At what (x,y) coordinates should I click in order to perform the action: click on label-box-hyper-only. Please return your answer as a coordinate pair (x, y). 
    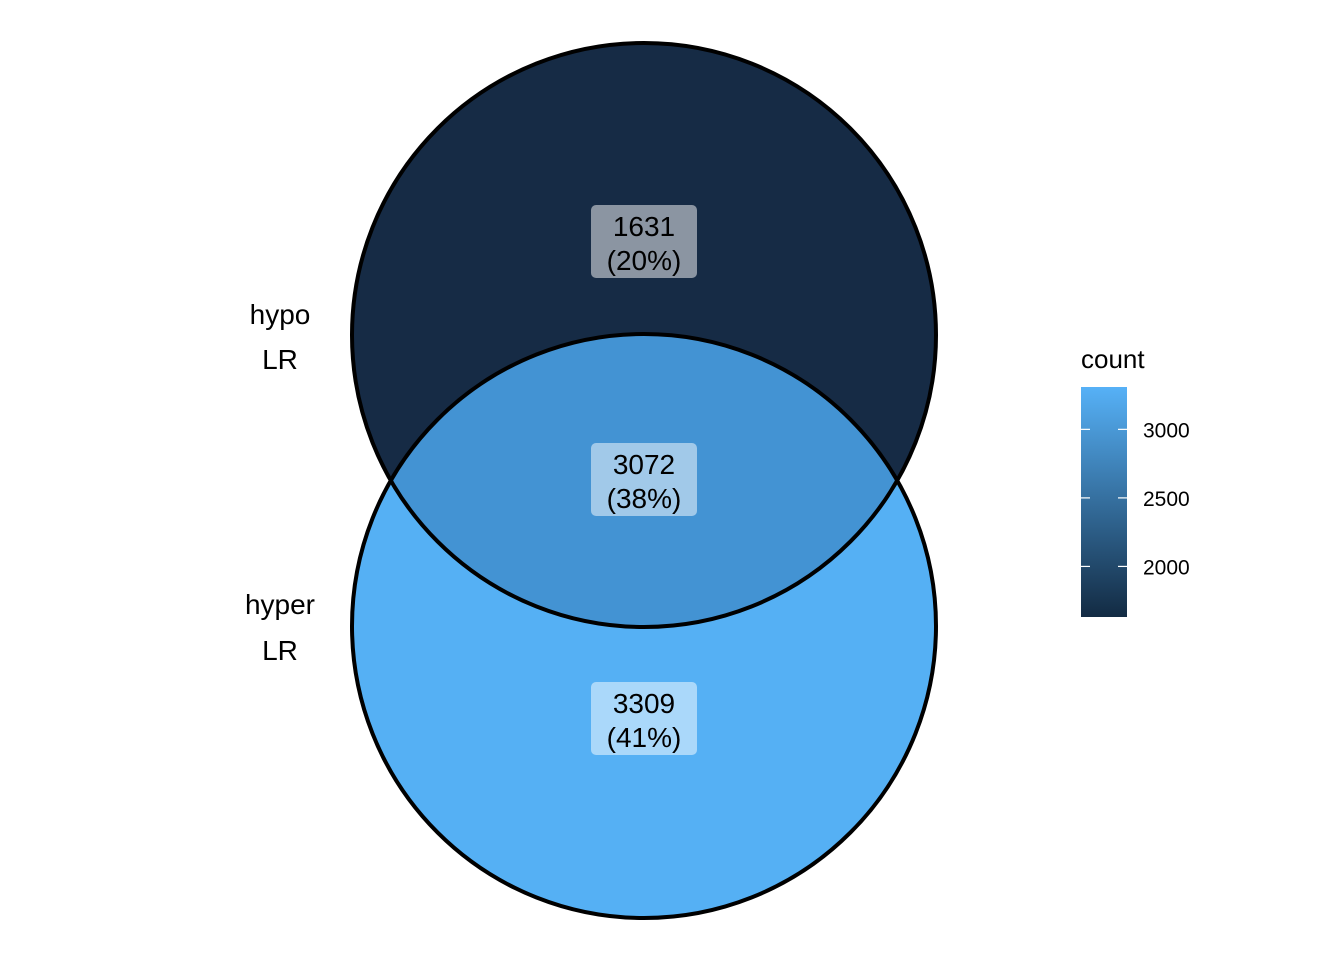
    Looking at the image, I should click on (644, 718).